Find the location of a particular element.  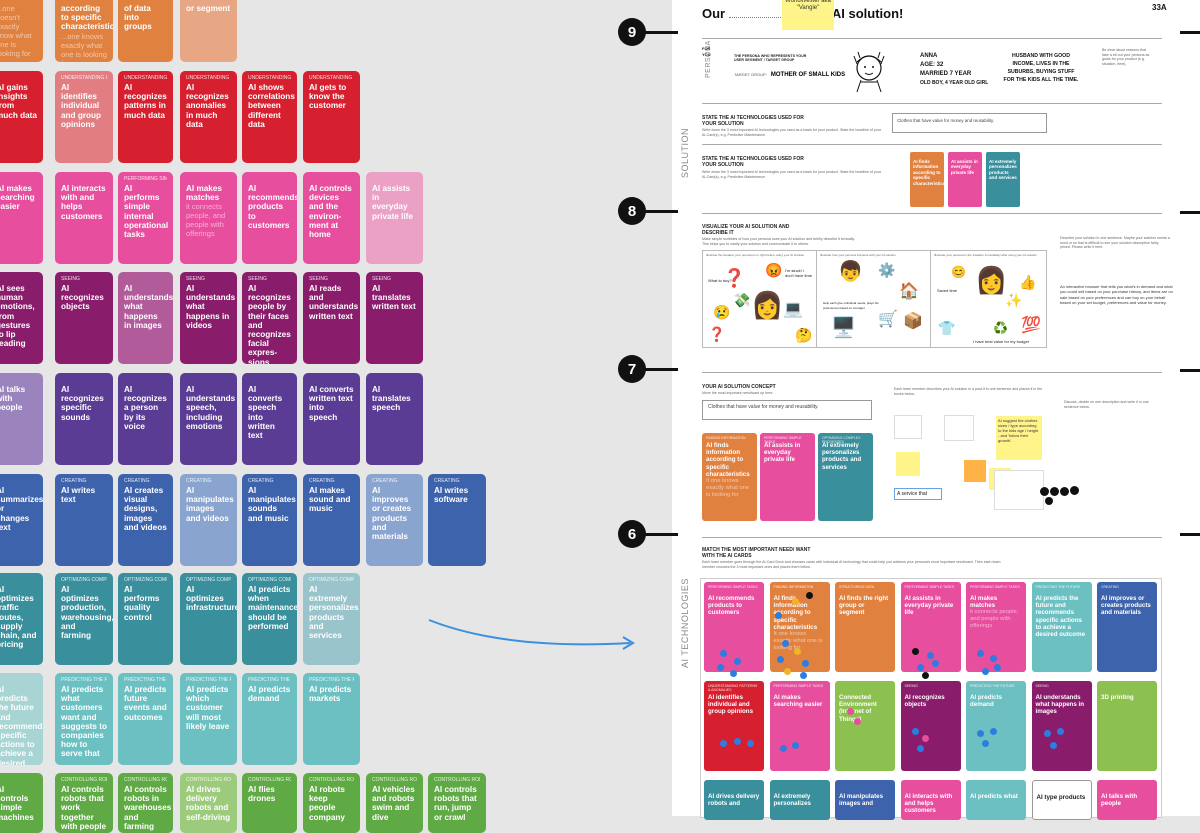

match-card: 3D printing is located at coordinates (1127, 726).